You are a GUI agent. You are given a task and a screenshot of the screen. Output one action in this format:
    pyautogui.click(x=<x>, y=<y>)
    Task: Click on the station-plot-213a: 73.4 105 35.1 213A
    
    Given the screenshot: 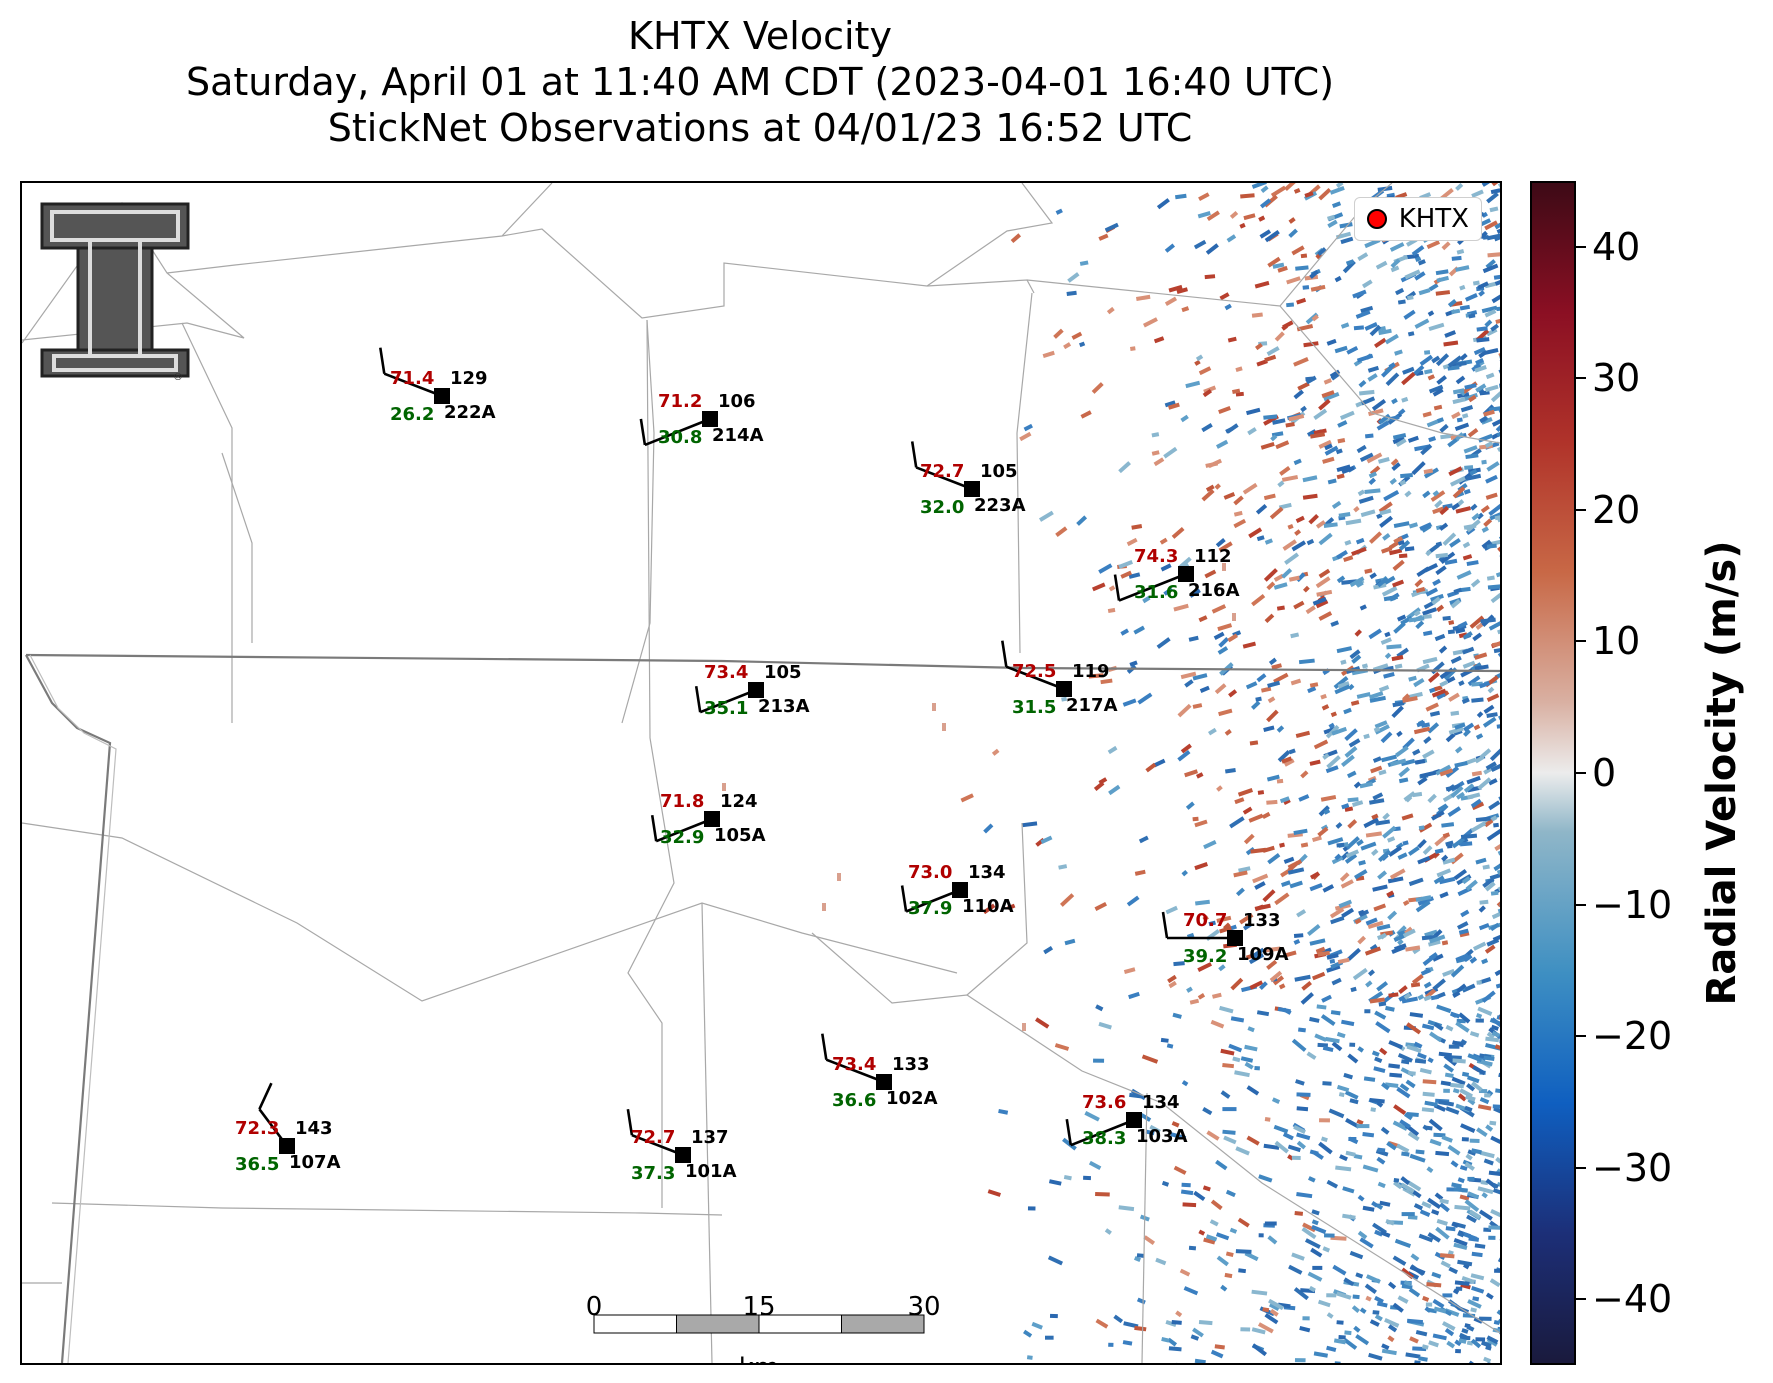 What is the action you would take?
    pyautogui.click(x=752, y=690)
    